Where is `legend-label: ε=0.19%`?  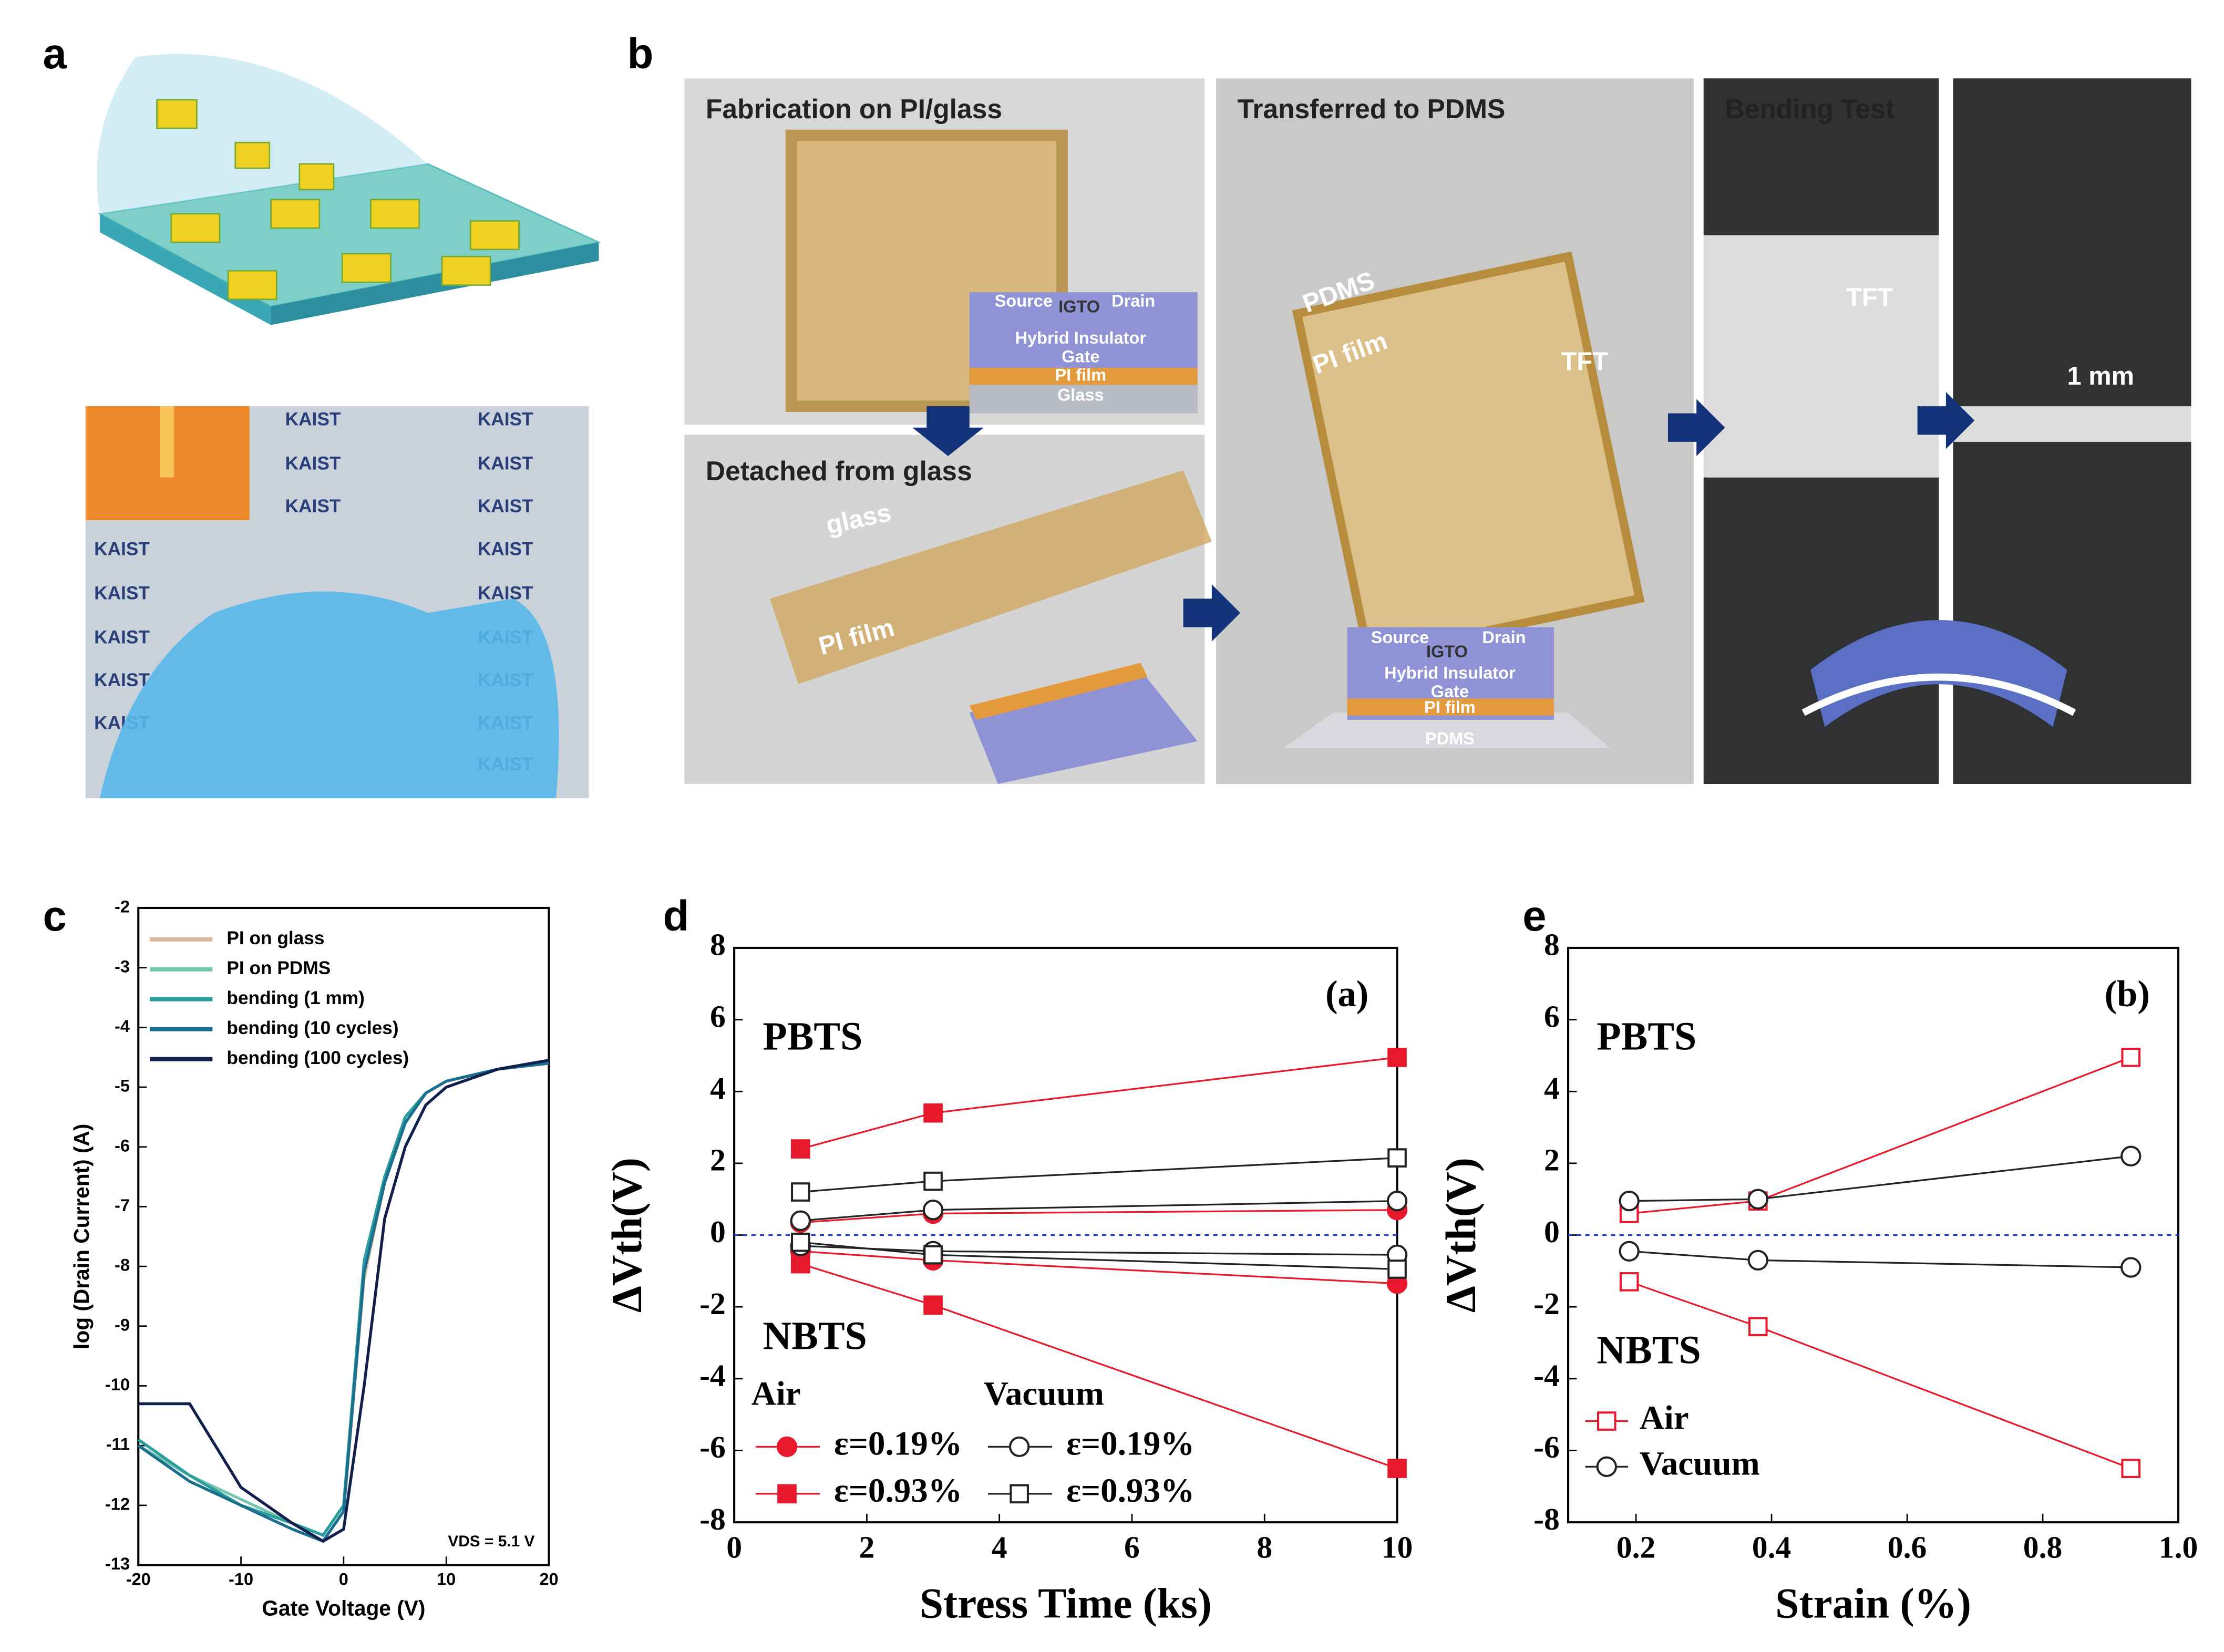 legend-label: ε=0.19% is located at coordinates (1130, 1443).